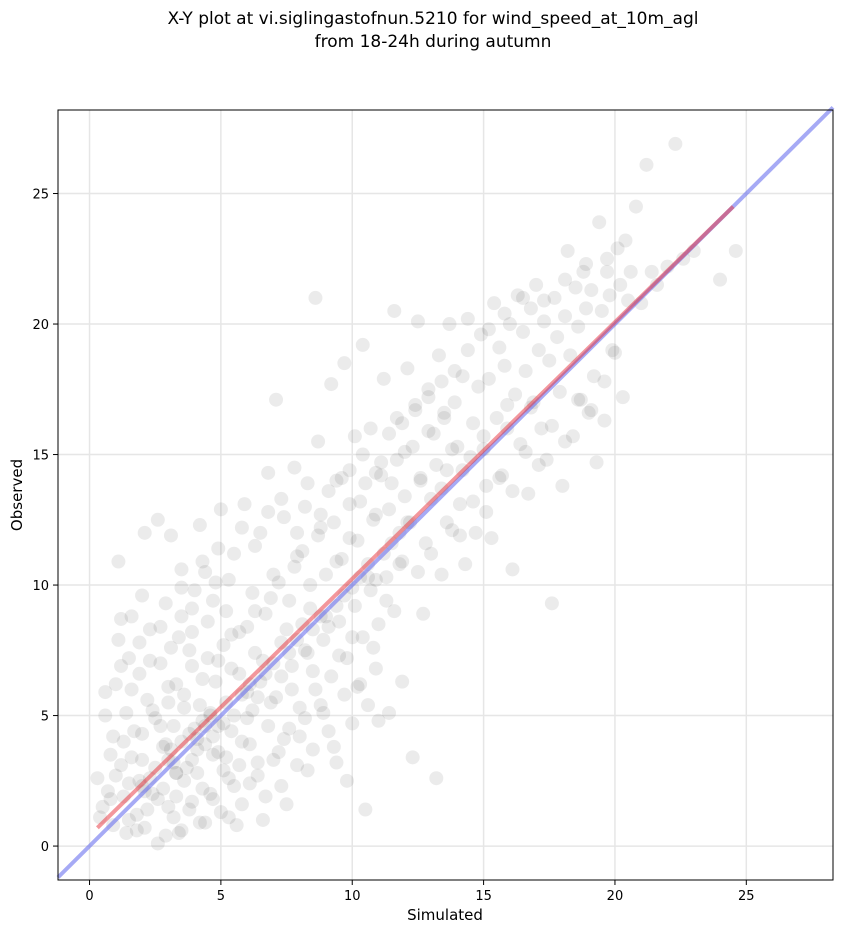 The image size is (843, 934). What do you see at coordinates (40, 195) in the screenshot?
I see `y-tick-label: 25` at bounding box center [40, 195].